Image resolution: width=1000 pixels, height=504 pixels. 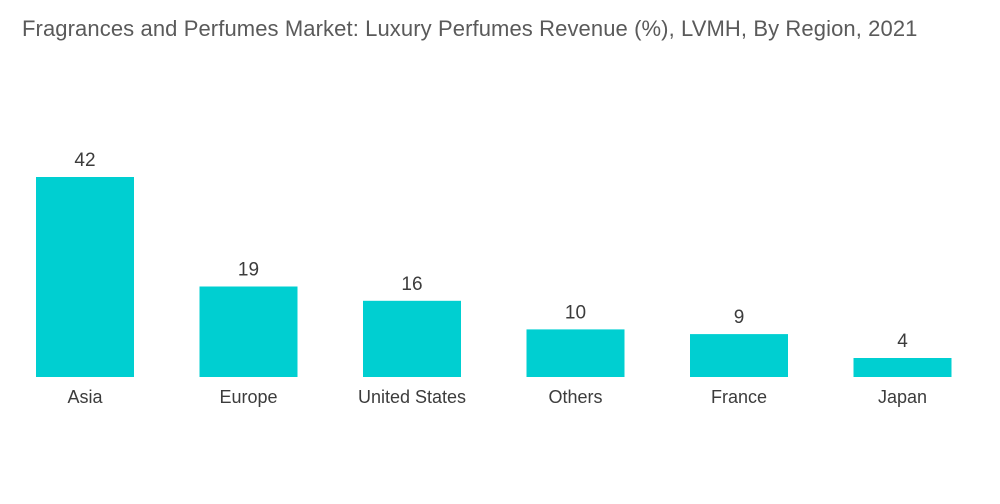 What do you see at coordinates (412, 338) in the screenshot?
I see `bar-united-states` at bounding box center [412, 338].